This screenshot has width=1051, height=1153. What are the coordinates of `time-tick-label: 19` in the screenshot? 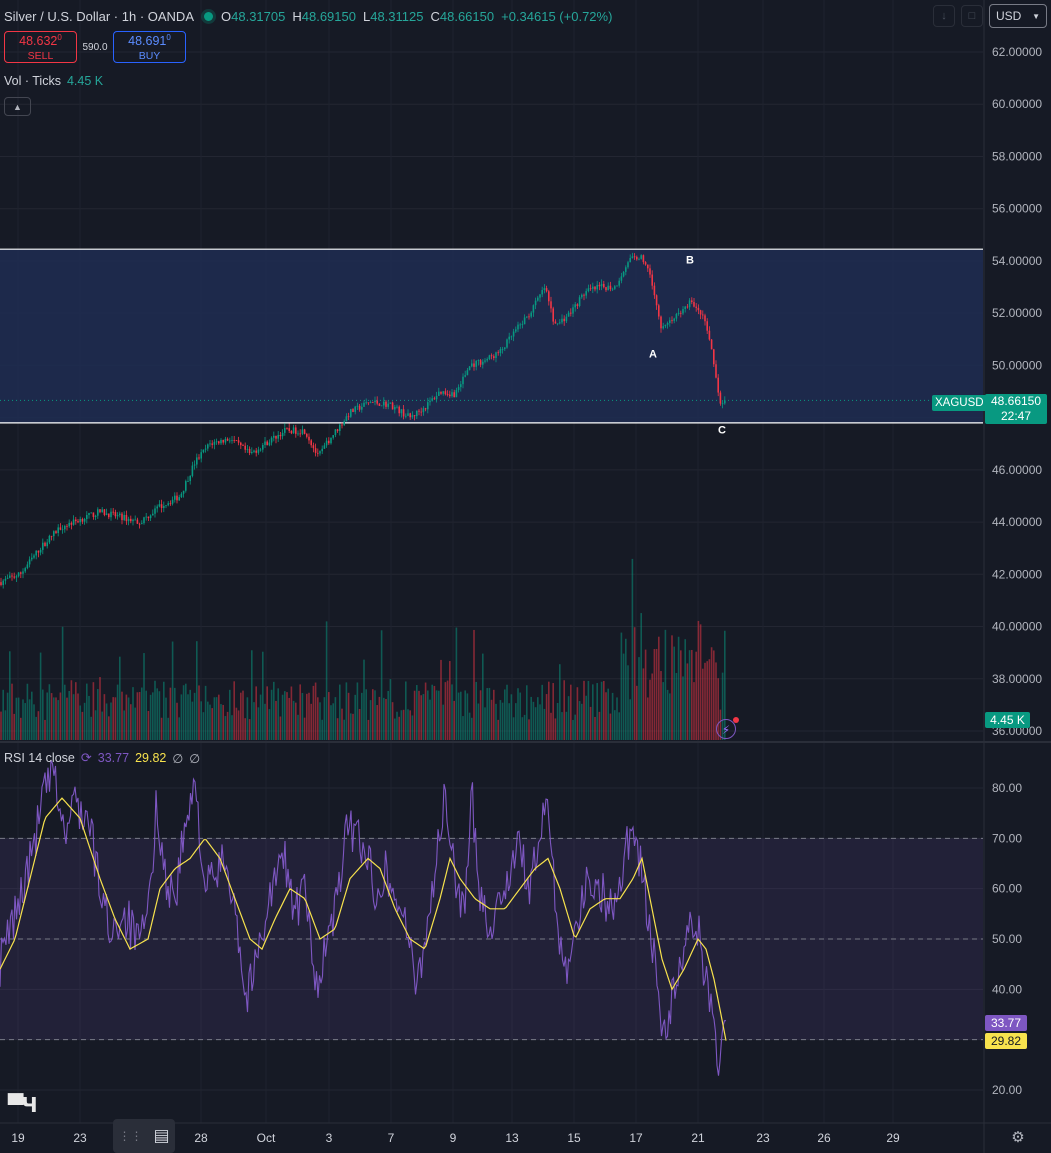 It's located at (18, 1138).